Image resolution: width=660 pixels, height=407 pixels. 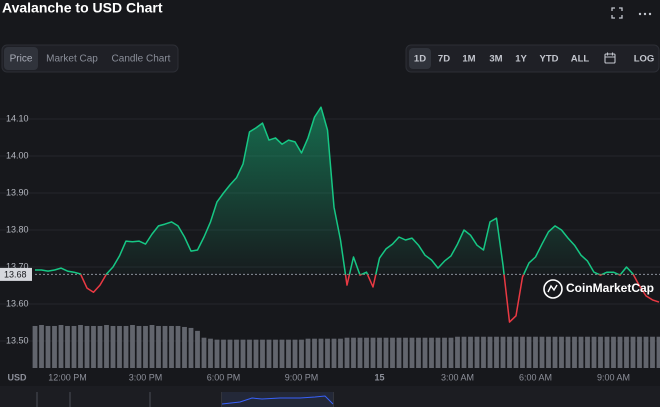 What do you see at coordinates (610, 58) in the screenshot?
I see `calendar-icon` at bounding box center [610, 58].